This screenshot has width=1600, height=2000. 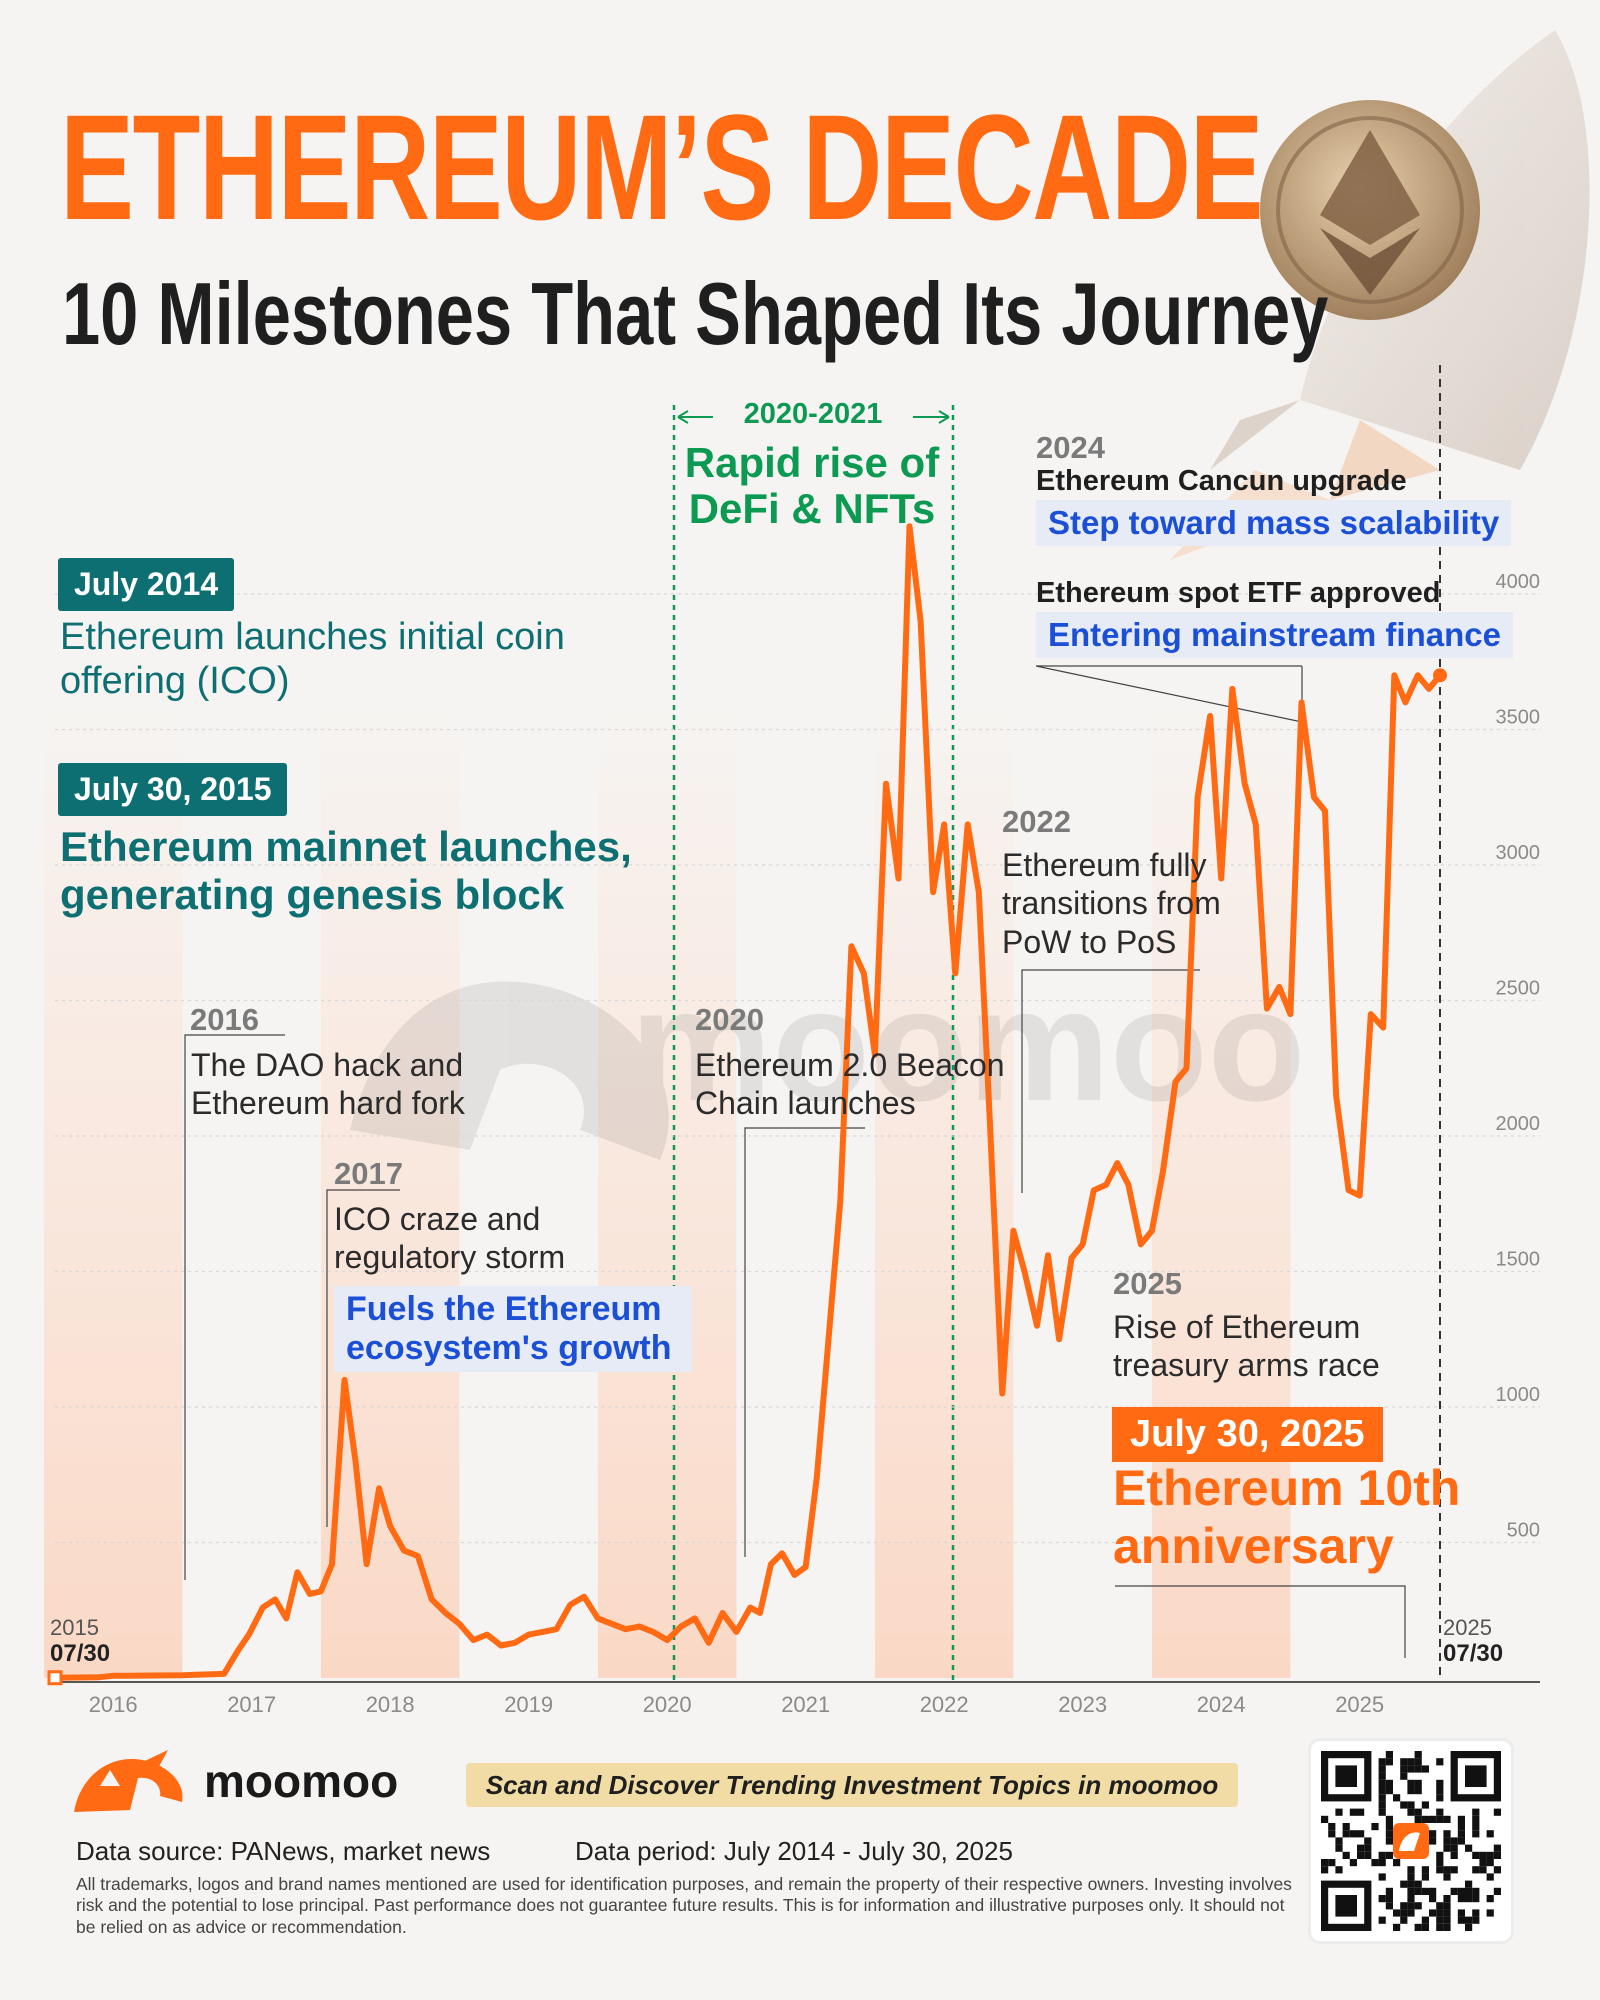 What do you see at coordinates (1467, 1627) in the screenshot?
I see `end-year-label: 2025` at bounding box center [1467, 1627].